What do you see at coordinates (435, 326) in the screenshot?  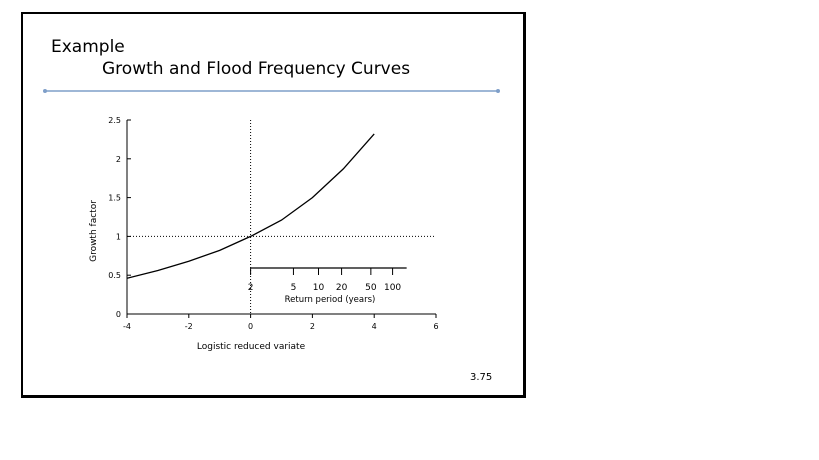 I see `x-tick-label: 6` at bounding box center [435, 326].